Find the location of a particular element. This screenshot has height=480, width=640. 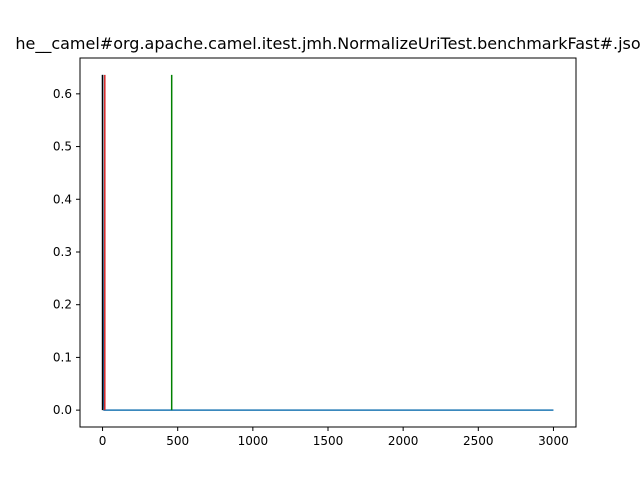

x-tick-label: 0 is located at coordinates (103, 441).